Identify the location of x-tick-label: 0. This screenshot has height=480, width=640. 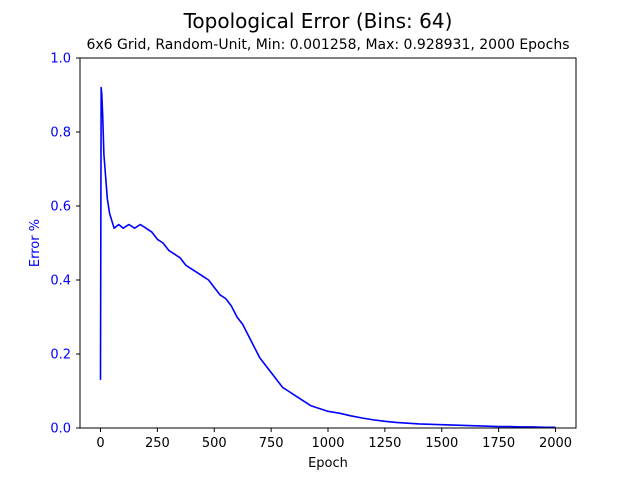
(100, 443).